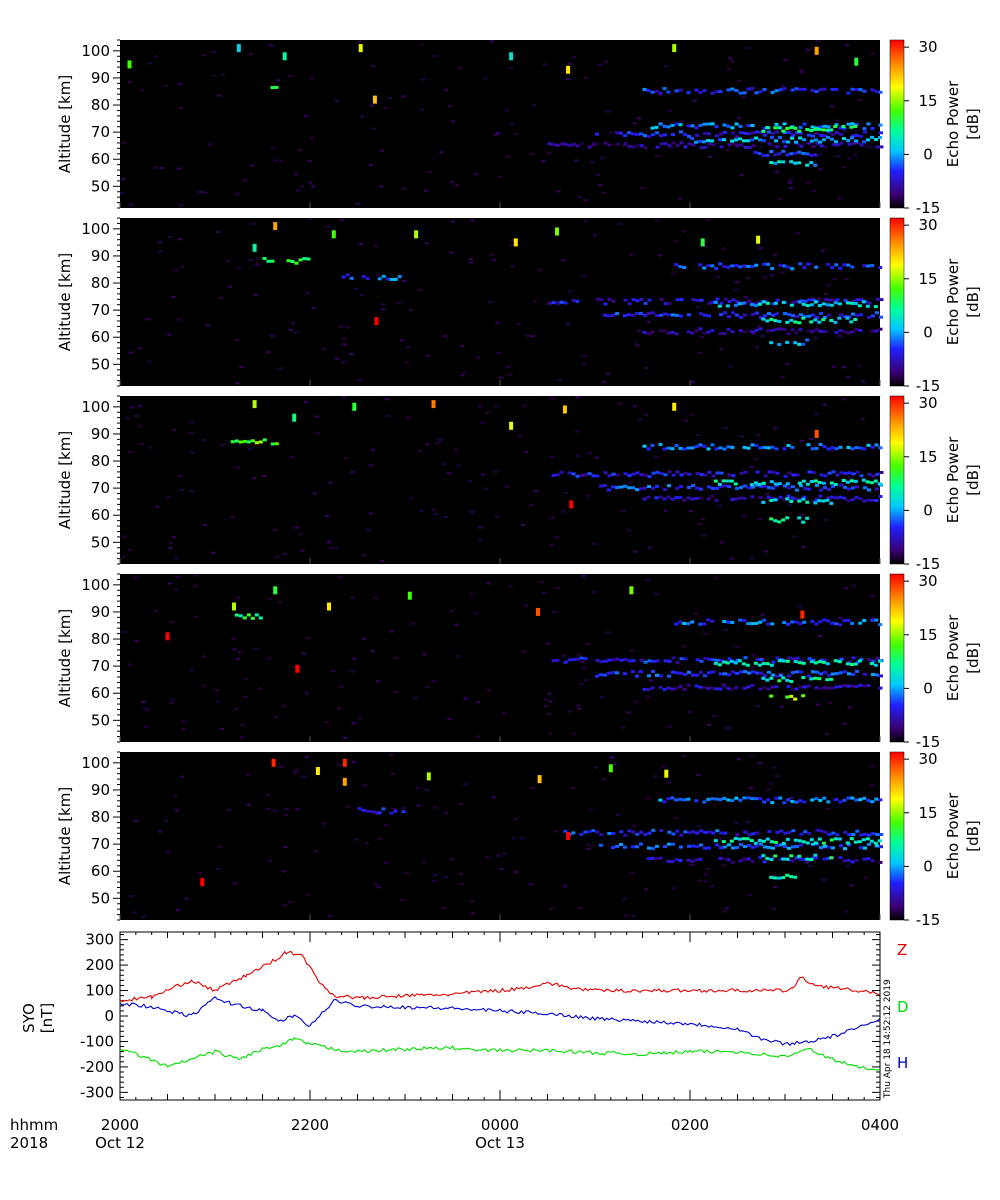 The width and height of the screenshot is (1000, 1200). Describe the element at coordinates (500, 302) in the screenshot. I see `panel-background` at that location.